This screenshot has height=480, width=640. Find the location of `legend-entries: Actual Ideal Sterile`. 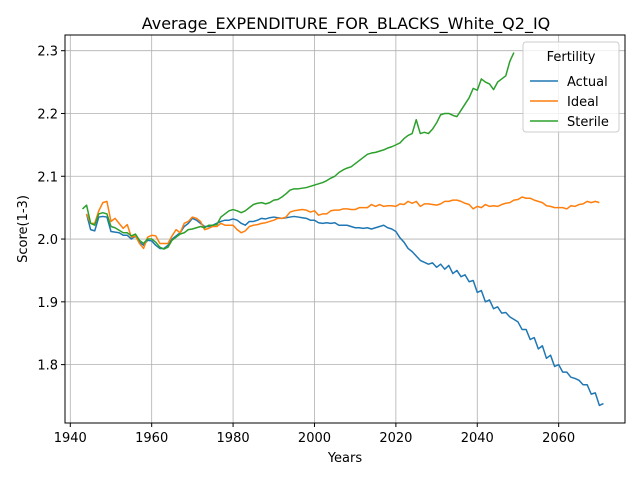

legend-entries: Actual Ideal Sterile is located at coordinates (569, 102).